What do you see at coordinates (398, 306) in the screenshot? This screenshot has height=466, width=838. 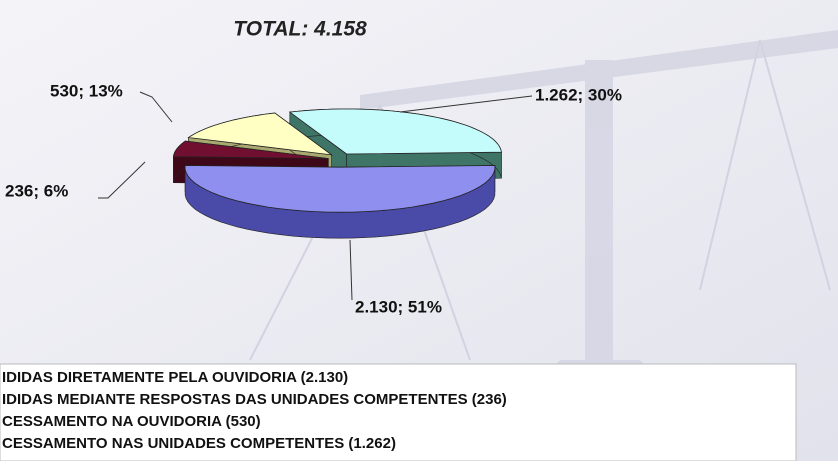 I see `data-label: 2.130; 51%` at bounding box center [398, 306].